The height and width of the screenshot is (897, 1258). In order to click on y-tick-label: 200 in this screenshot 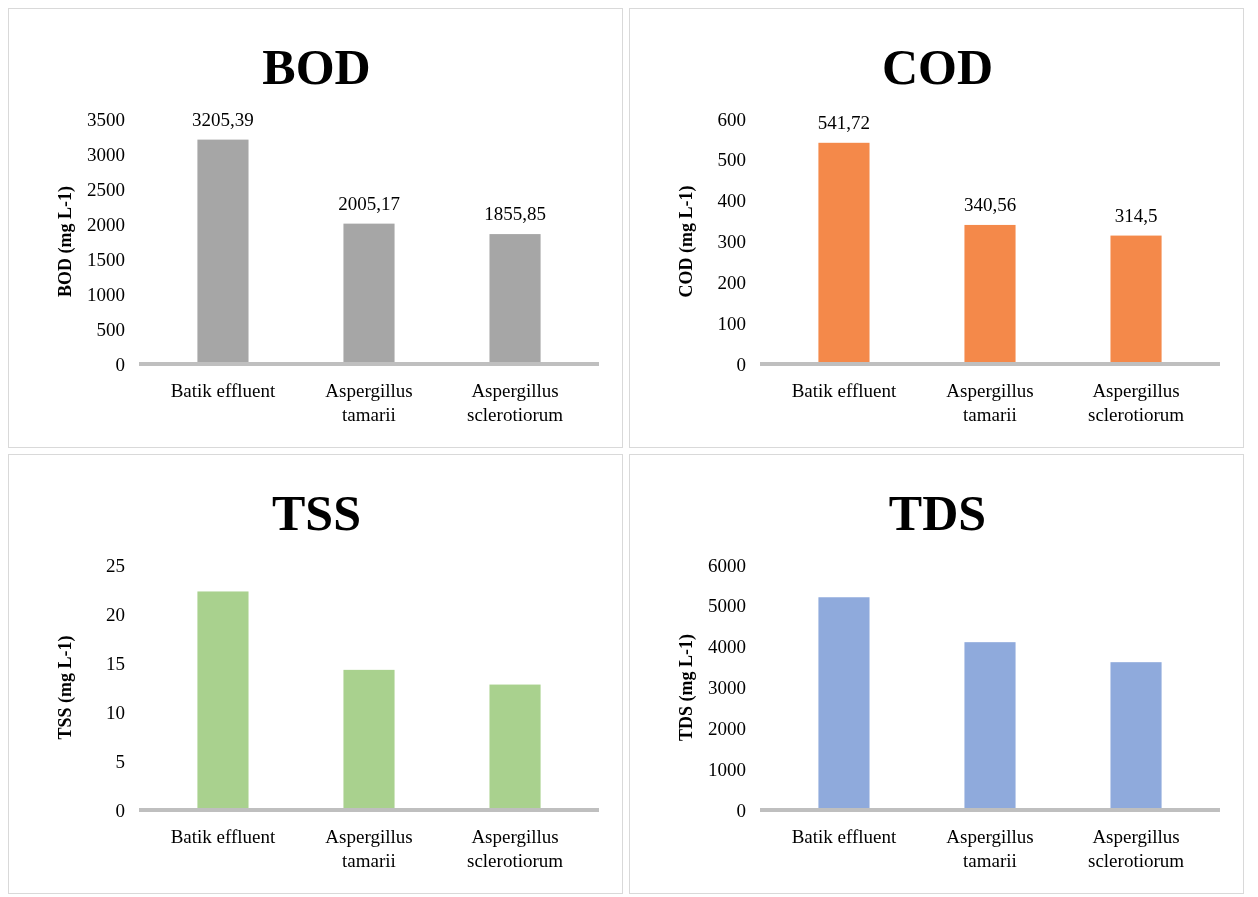, I will do `click(731, 282)`.